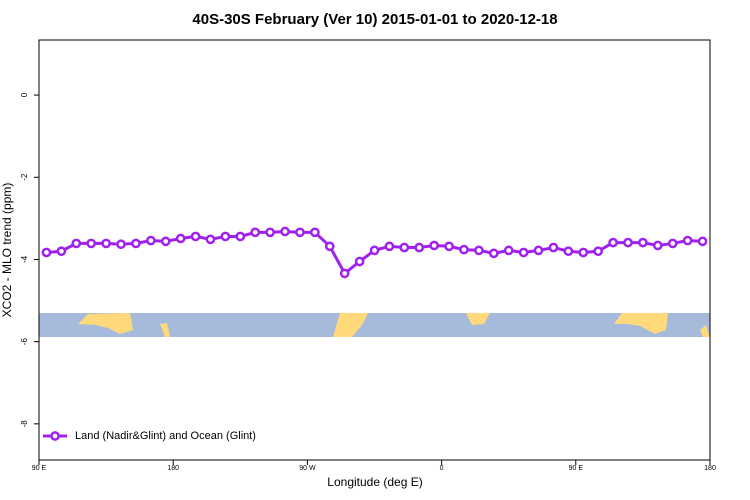 Image resolution: width=750 pixels, height=500 pixels. What do you see at coordinates (24, 177) in the screenshot?
I see `y-tick-label: -2` at bounding box center [24, 177].